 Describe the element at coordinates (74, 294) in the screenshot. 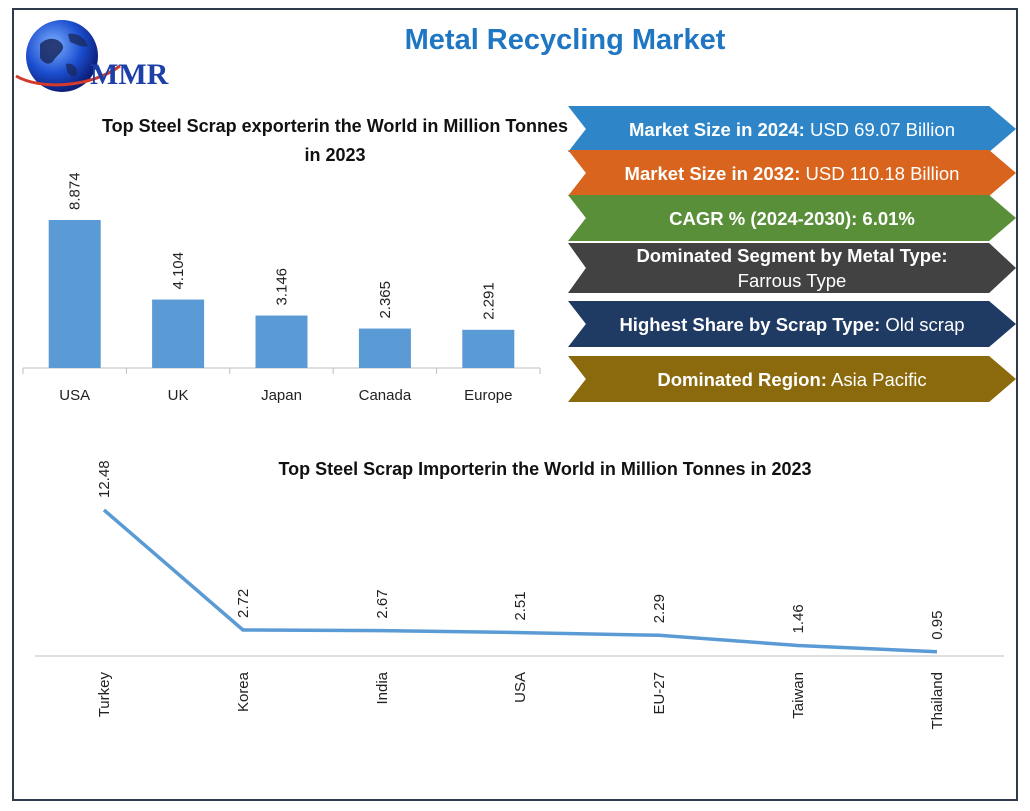

I see `bar-usa` at that location.